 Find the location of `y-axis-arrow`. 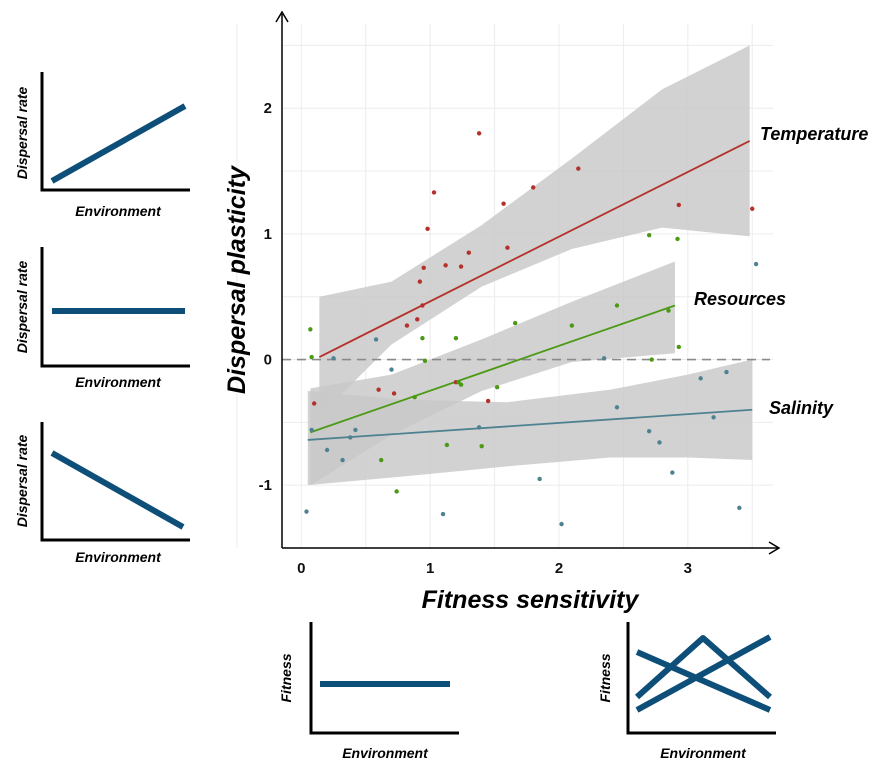

y-axis-arrow is located at coordinates (282, 16).